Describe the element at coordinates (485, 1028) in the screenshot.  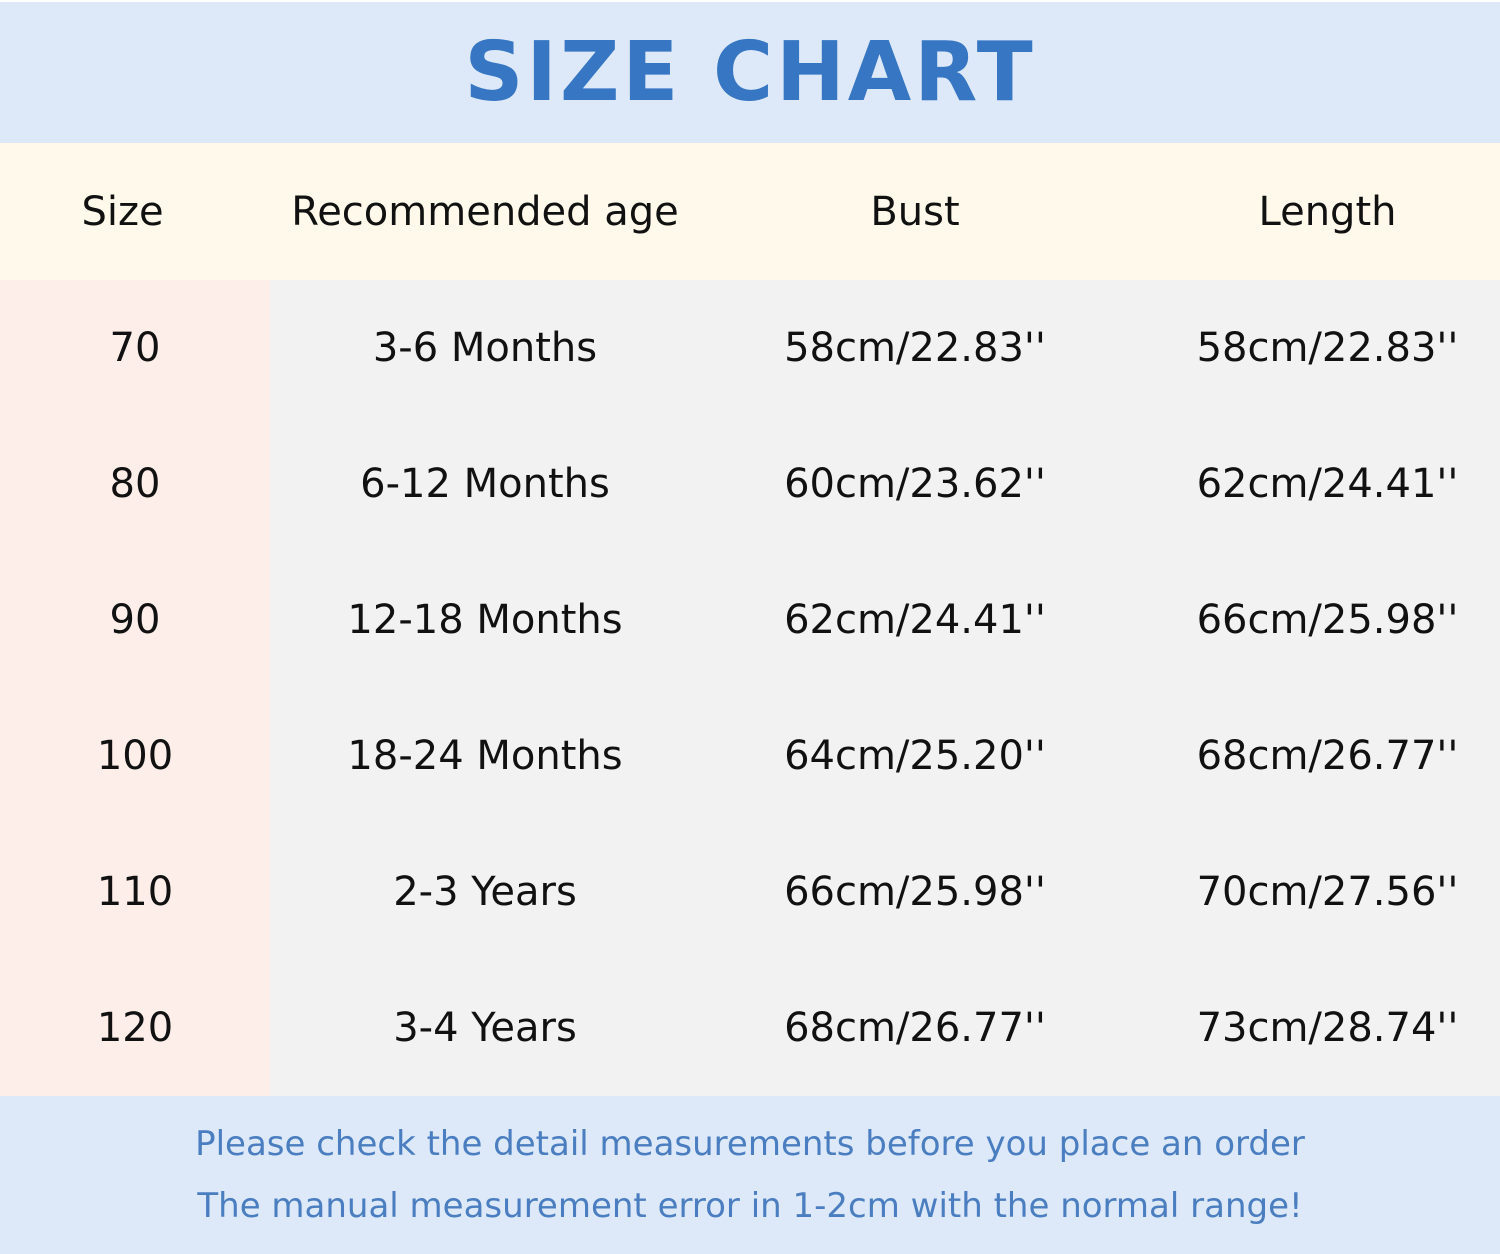
I see `cell-age: 3-4 Years` at that location.